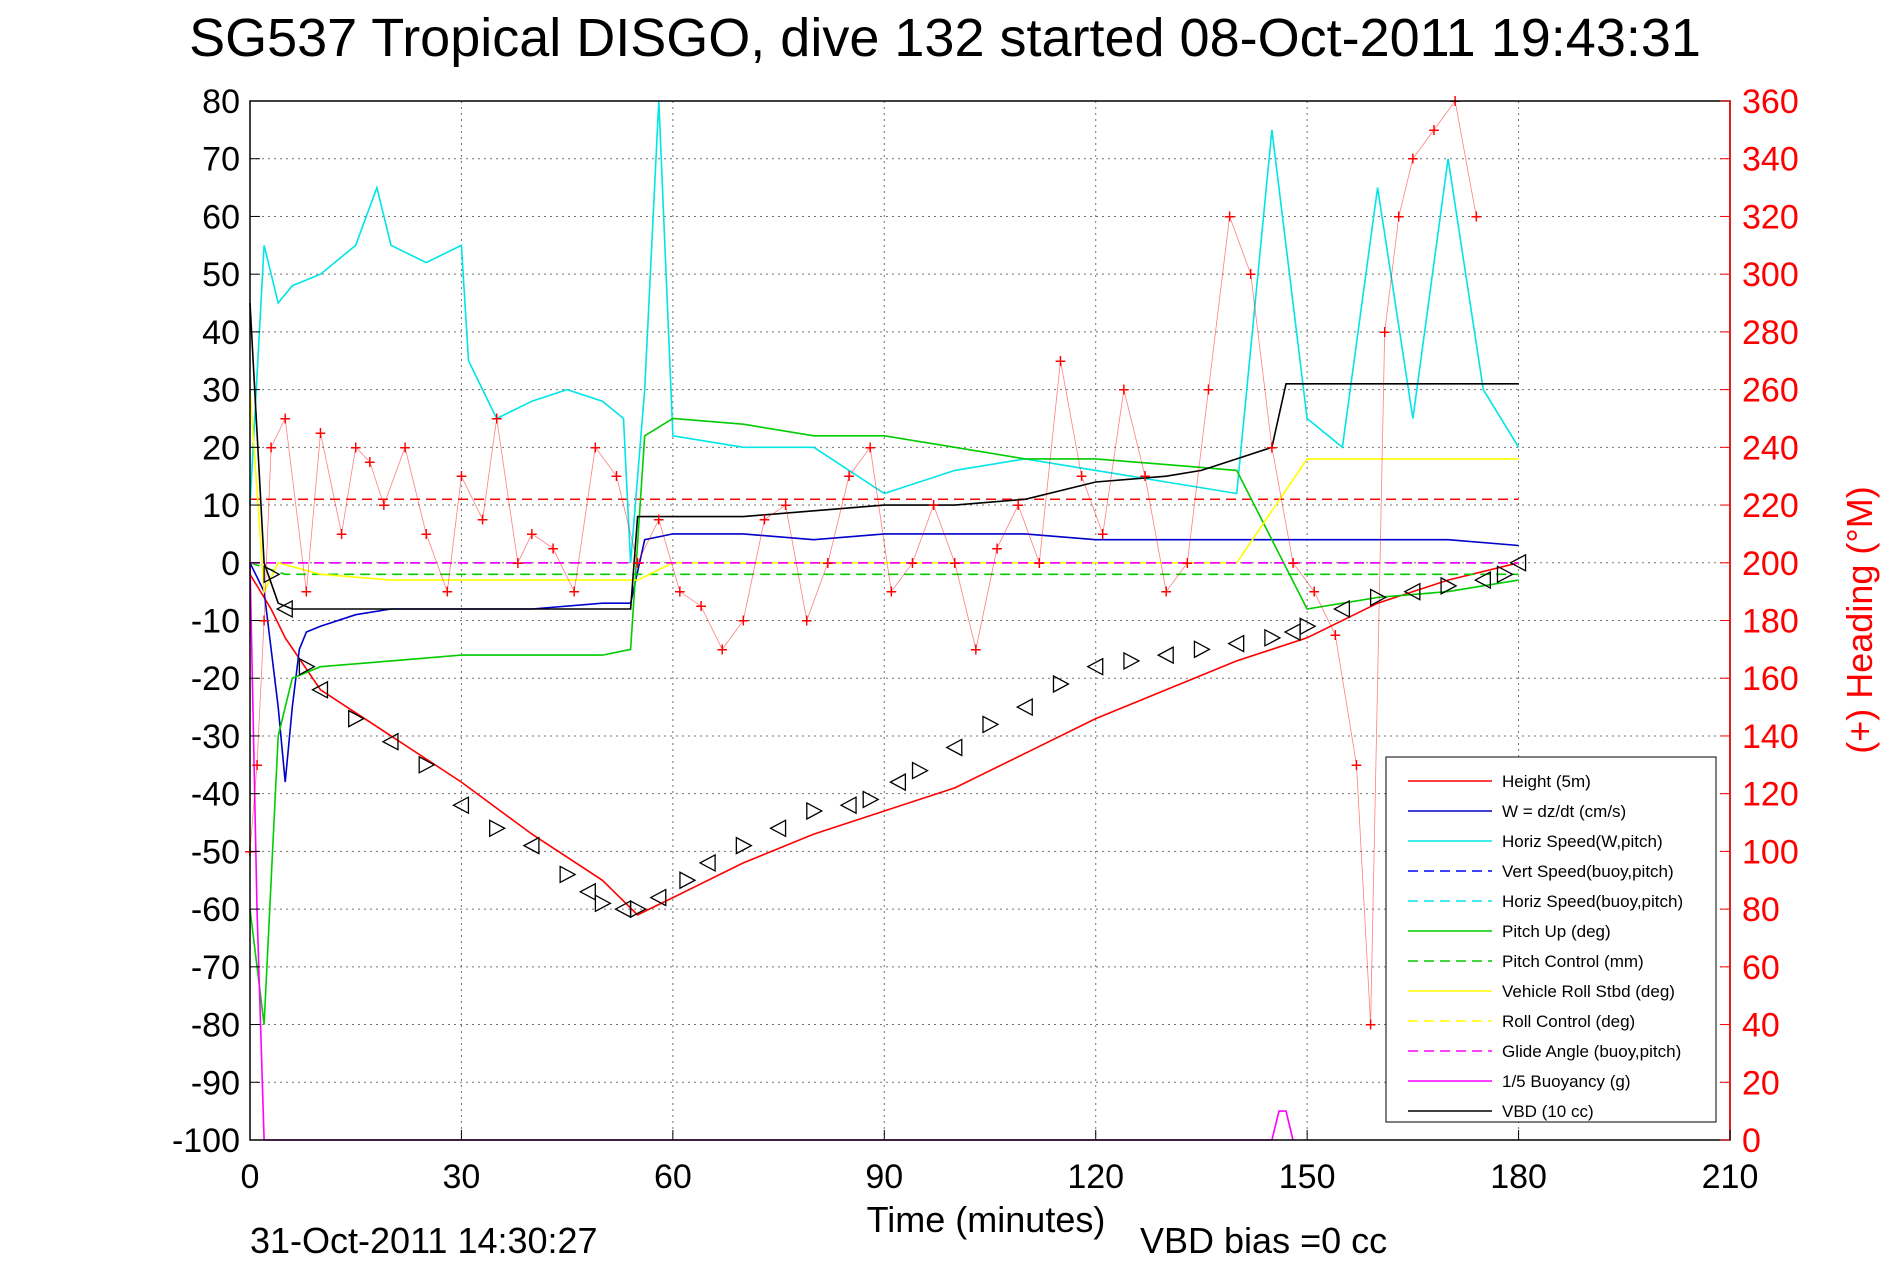 The height and width of the screenshot is (1262, 1891). What do you see at coordinates (1770, 160) in the screenshot?
I see `right-y-tick-label: 340` at bounding box center [1770, 160].